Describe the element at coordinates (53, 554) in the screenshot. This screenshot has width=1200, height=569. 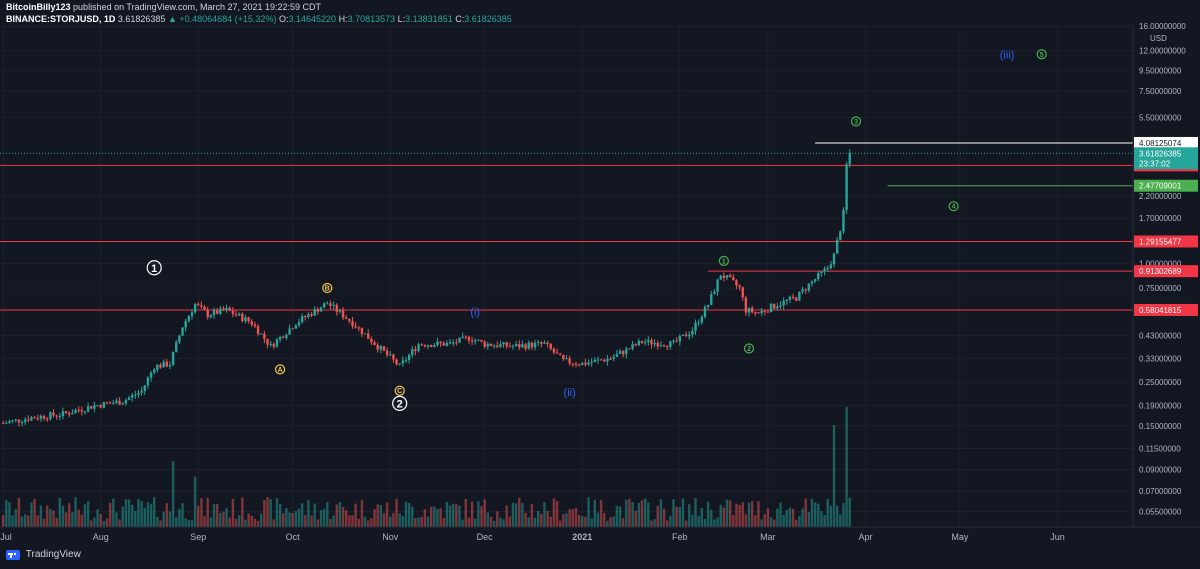
I see `tradingview-name: TradingView` at that location.